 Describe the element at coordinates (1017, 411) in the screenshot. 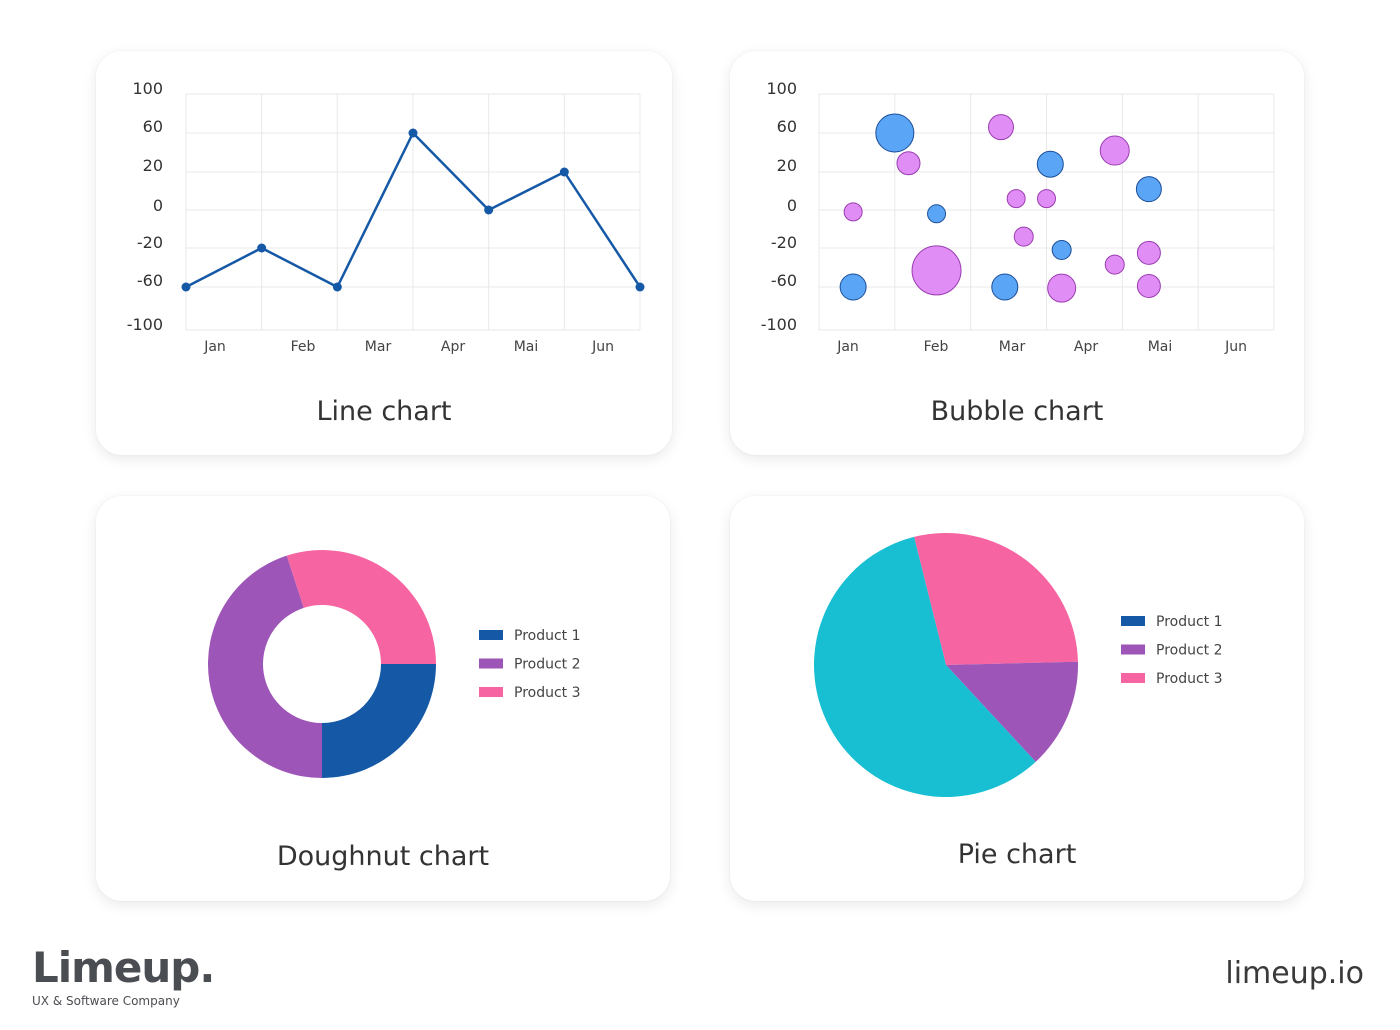

I see `bubble-chart-title: Bubble chart` at that location.